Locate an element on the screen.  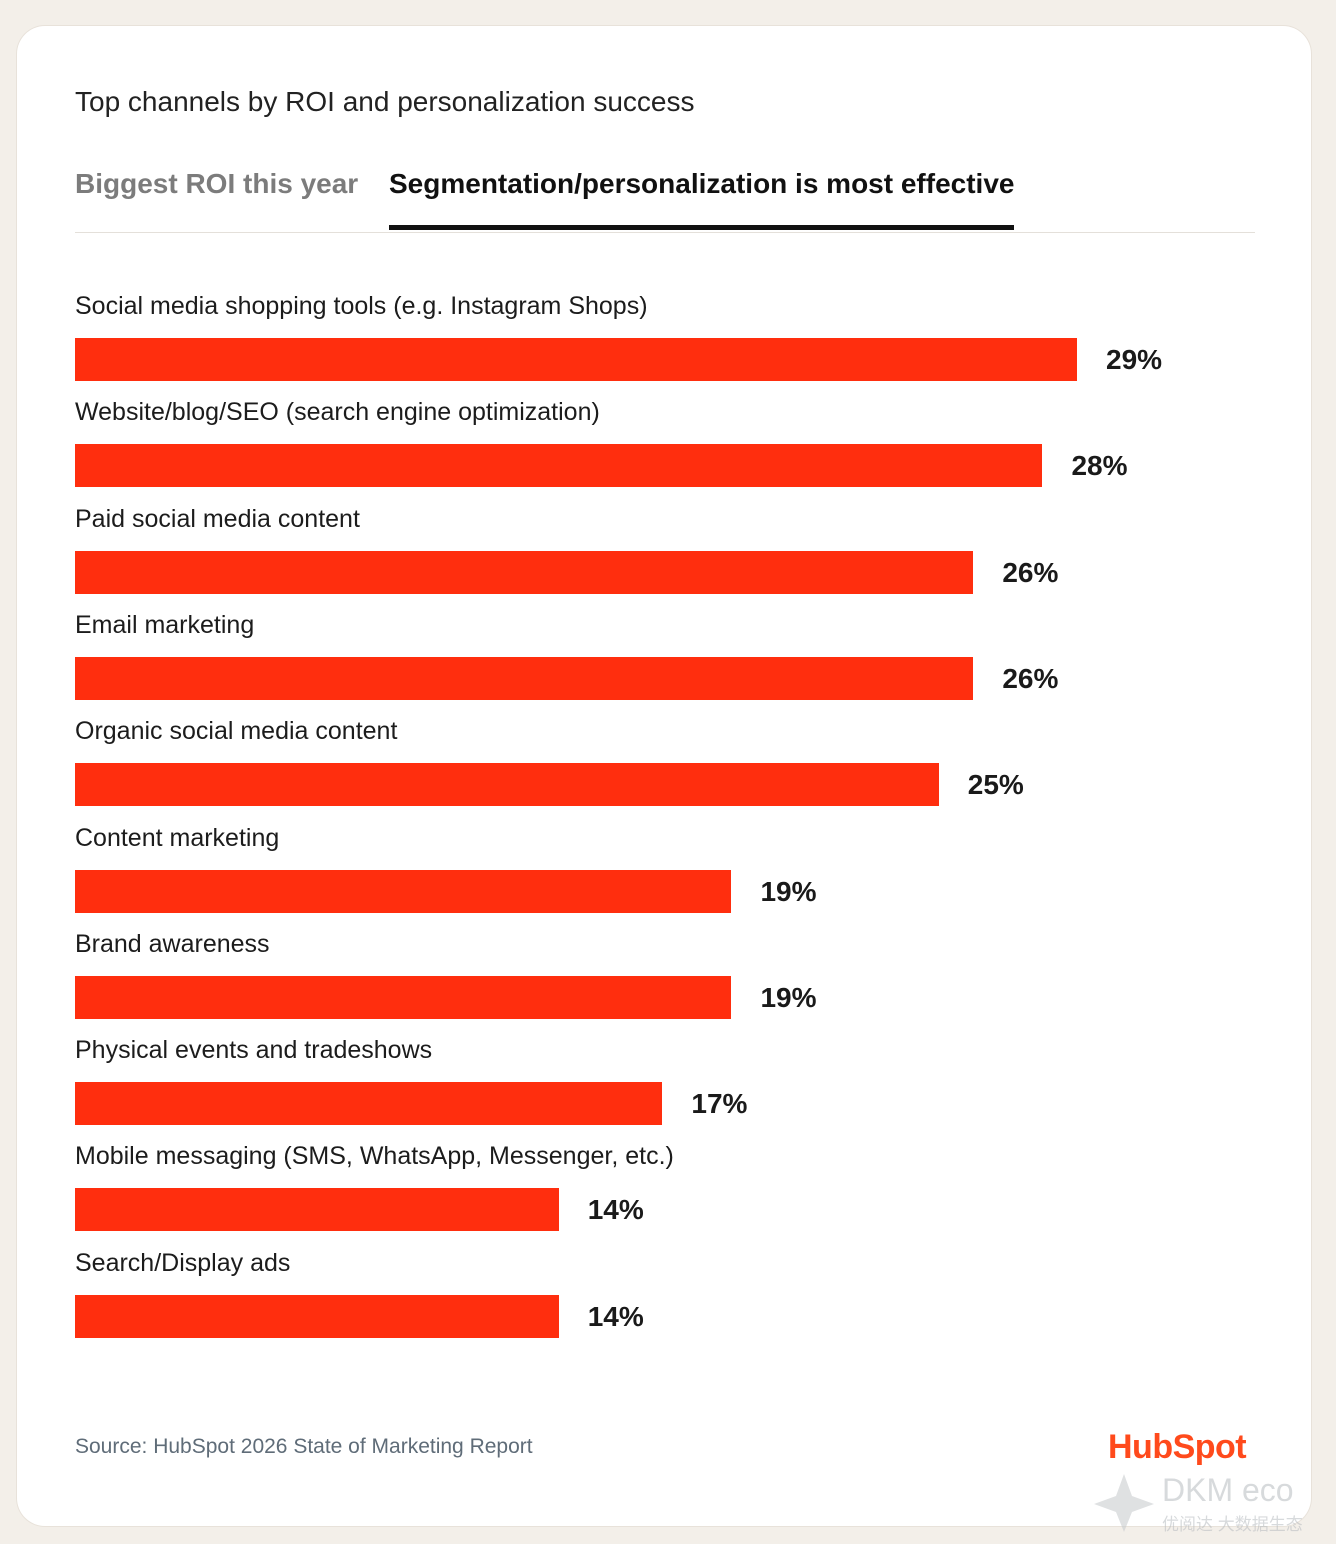
category-label: Brand awareness is located at coordinates (172, 943).